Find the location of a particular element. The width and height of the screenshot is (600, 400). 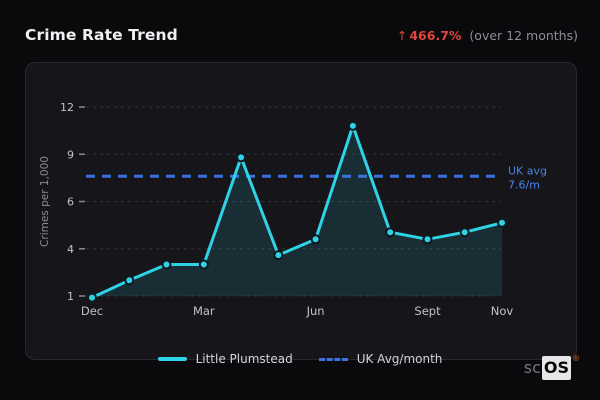

y-tick-label: 12 is located at coordinates (67, 107).